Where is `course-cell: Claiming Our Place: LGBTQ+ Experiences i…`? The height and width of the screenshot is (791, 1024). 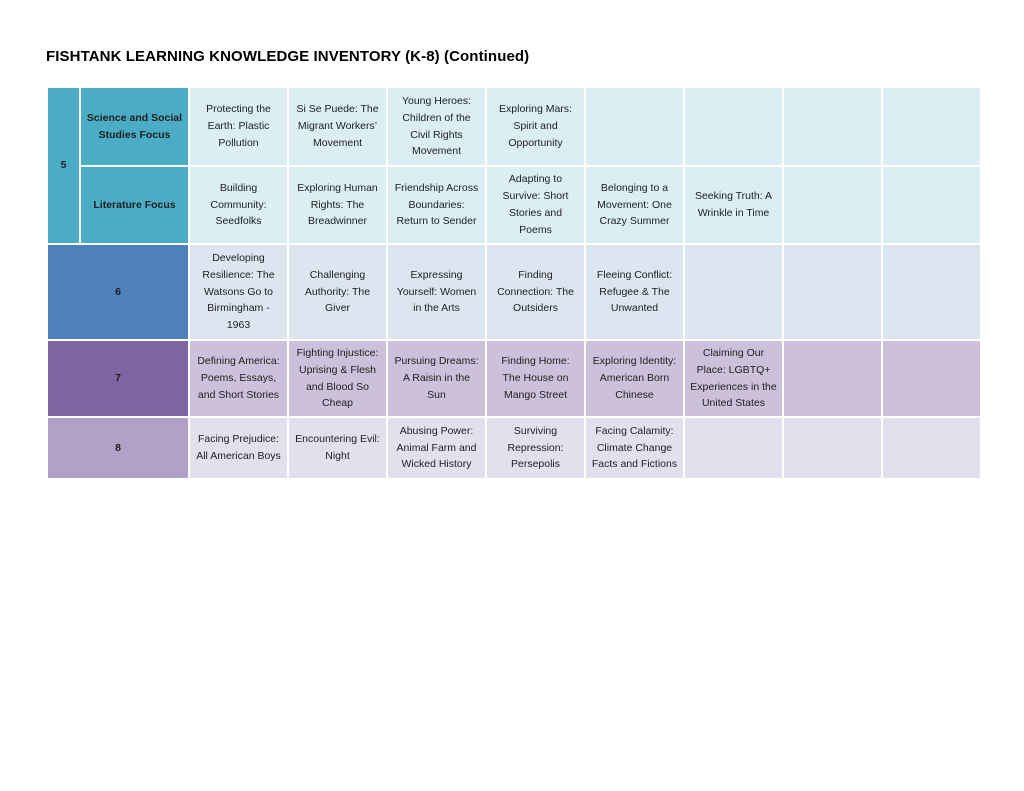
course-cell: Claiming Our Place: LGBTQ+ Experiences i… is located at coordinates (733, 378).